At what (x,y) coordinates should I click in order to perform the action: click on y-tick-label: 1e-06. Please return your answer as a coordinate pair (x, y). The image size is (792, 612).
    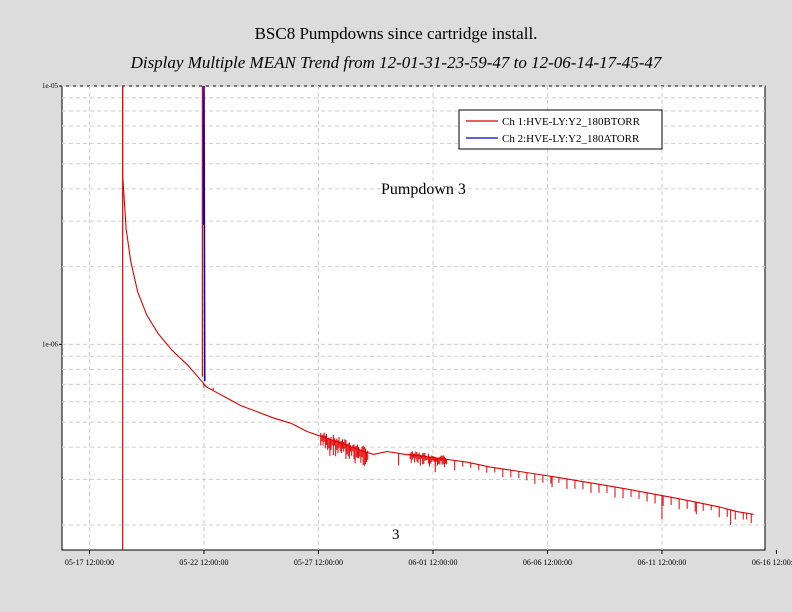
    Looking at the image, I should click on (50, 344).